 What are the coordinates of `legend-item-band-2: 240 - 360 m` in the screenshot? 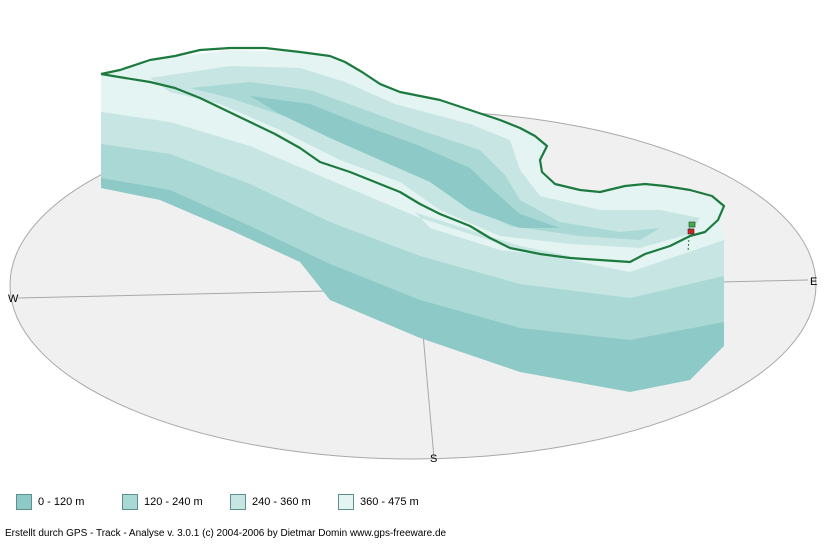 It's located at (270, 502).